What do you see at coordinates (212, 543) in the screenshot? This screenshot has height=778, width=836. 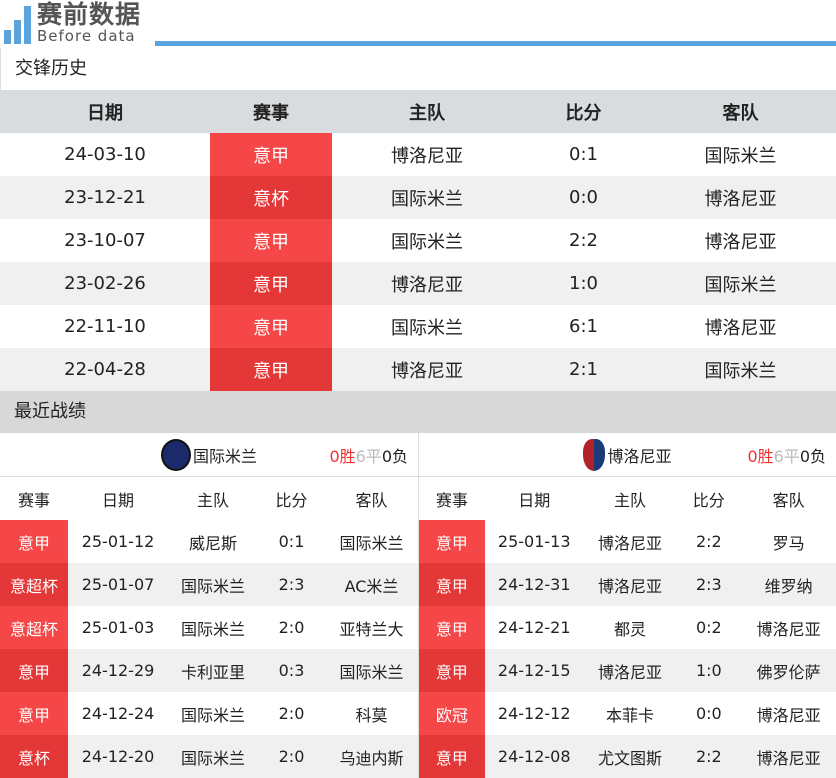 I see `home-team-cell: 威尼斯` at bounding box center [212, 543].